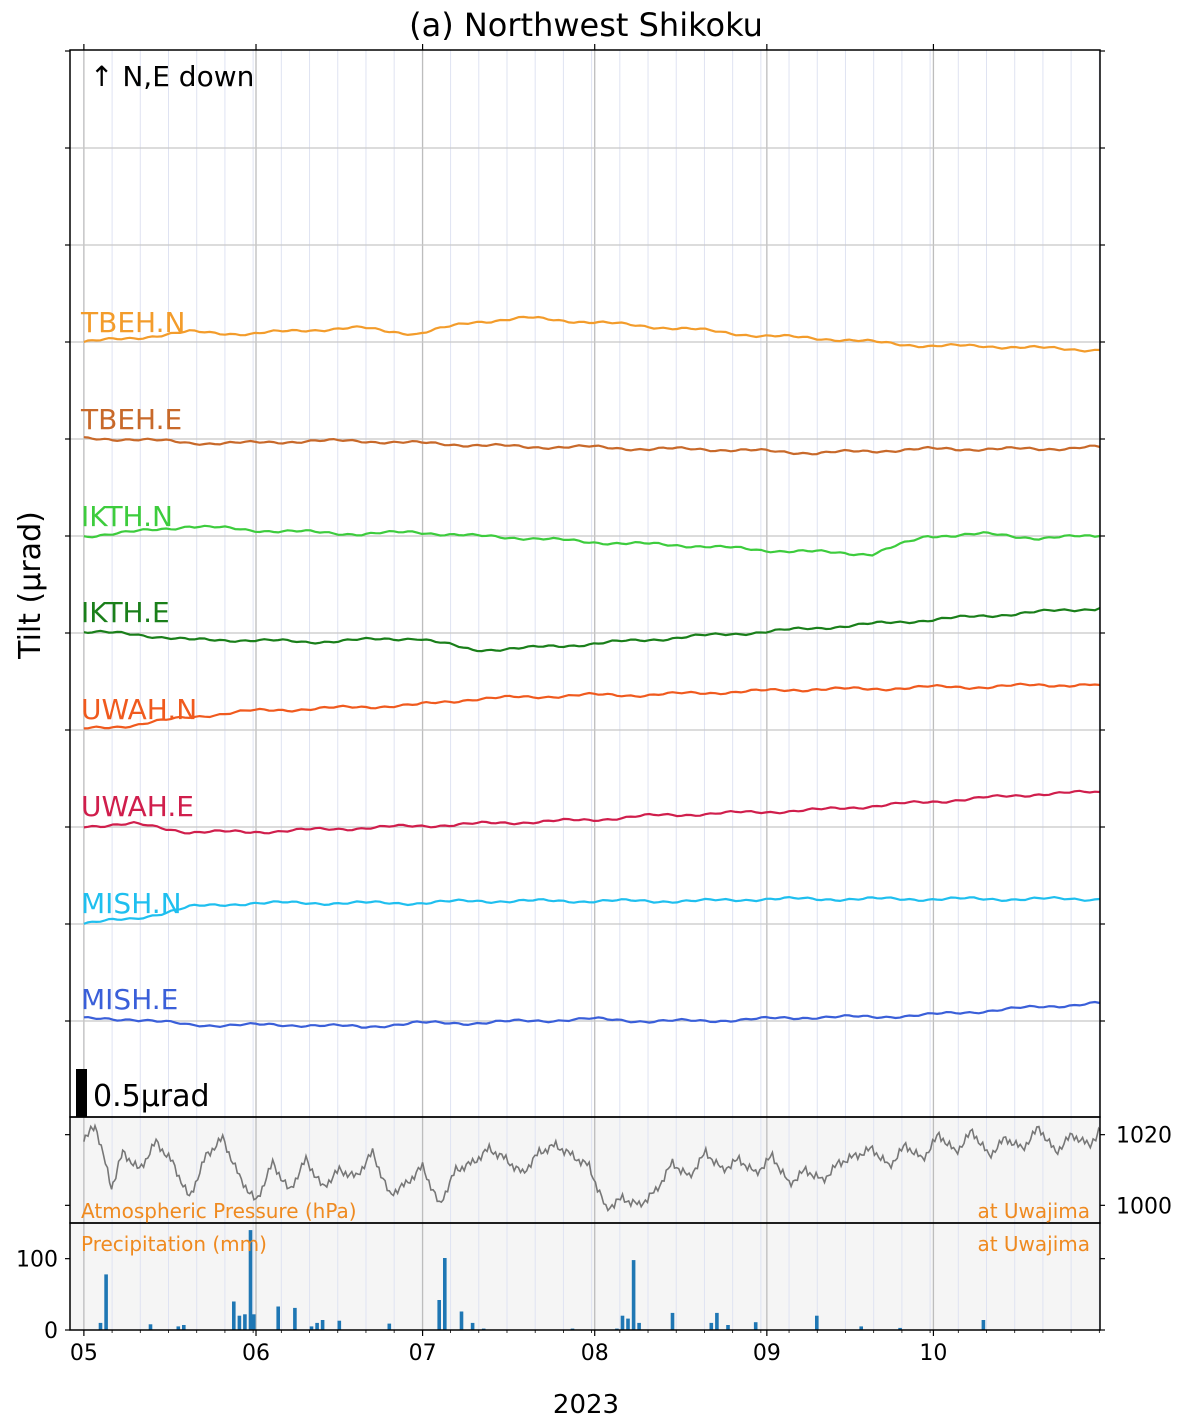  Describe the element at coordinates (127, 516) in the screenshot. I see `series-label: IKTH.N` at that location.